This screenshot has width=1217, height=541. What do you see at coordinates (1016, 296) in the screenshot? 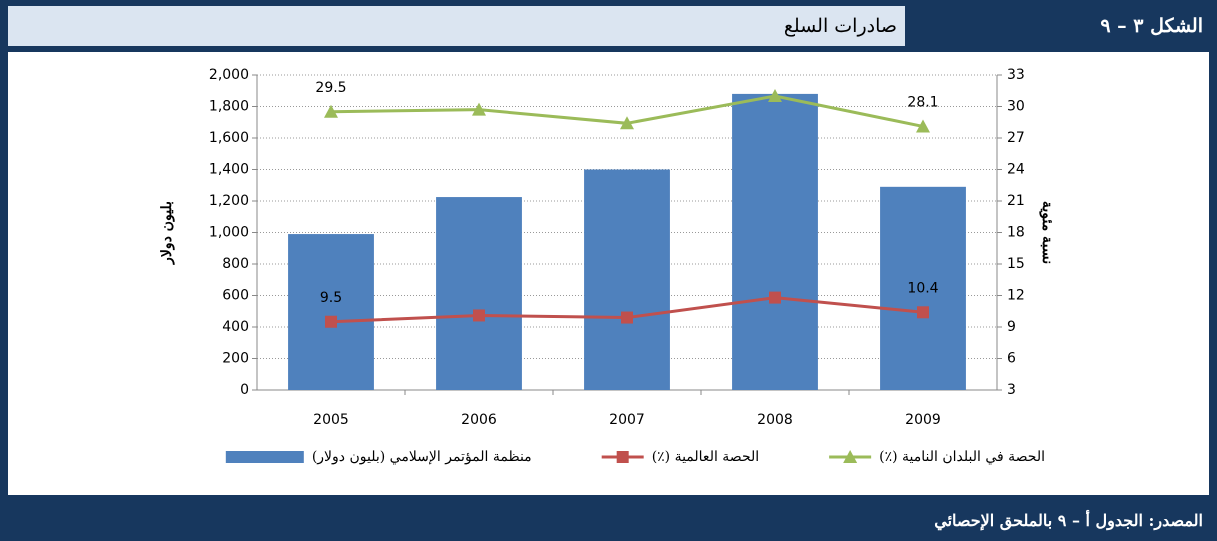
I see `y2-tick-label: 12` at bounding box center [1016, 296].